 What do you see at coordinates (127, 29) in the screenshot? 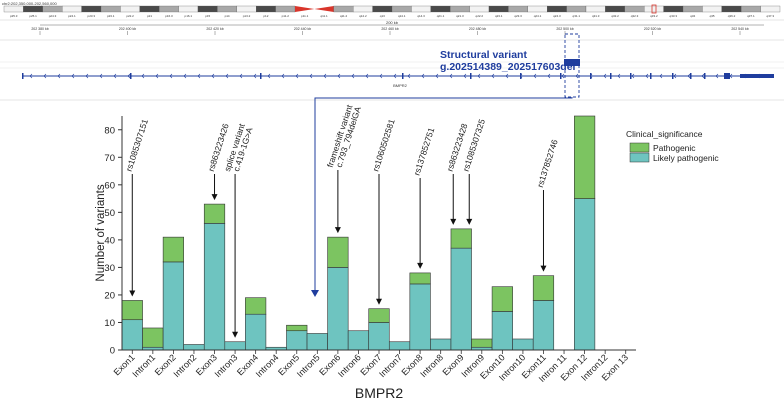
I see `ruler-tick-label: 202 400 kb` at bounding box center [127, 29].